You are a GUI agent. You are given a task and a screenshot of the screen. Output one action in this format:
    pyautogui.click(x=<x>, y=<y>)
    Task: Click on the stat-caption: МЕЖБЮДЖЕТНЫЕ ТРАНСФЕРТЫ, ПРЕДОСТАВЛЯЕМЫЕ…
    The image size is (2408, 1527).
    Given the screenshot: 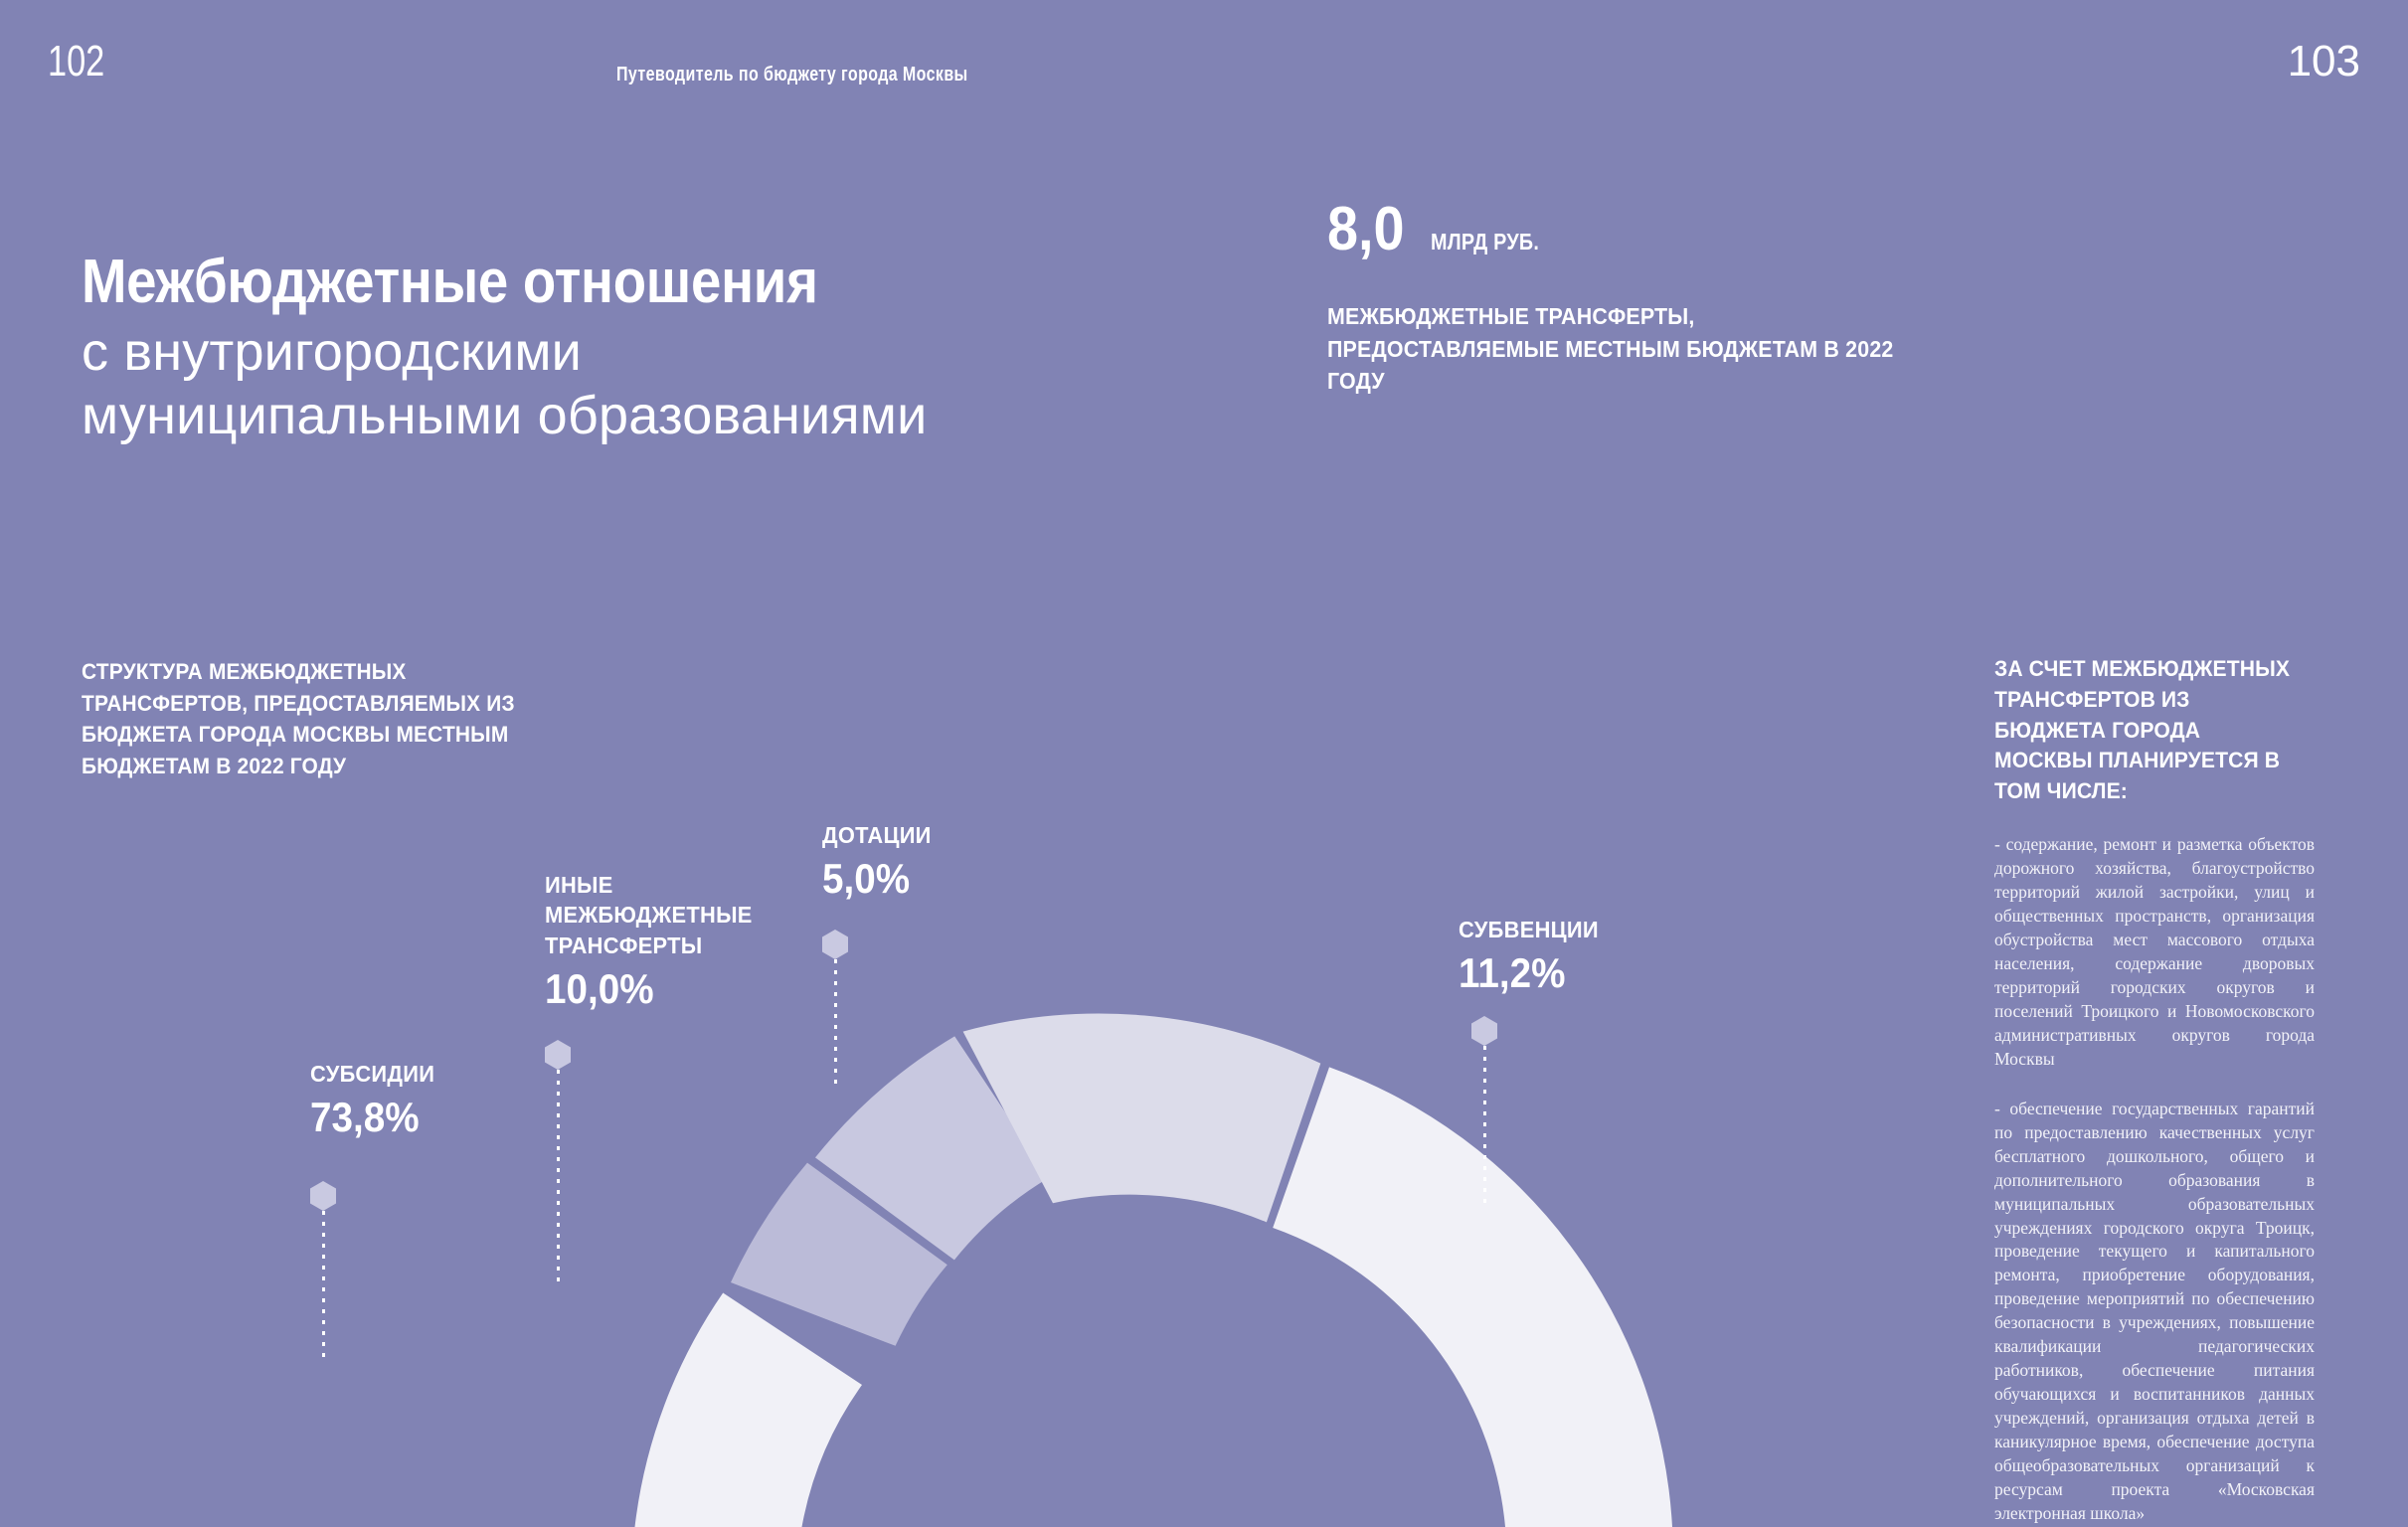 What is the action you would take?
    pyautogui.click(x=1610, y=349)
    